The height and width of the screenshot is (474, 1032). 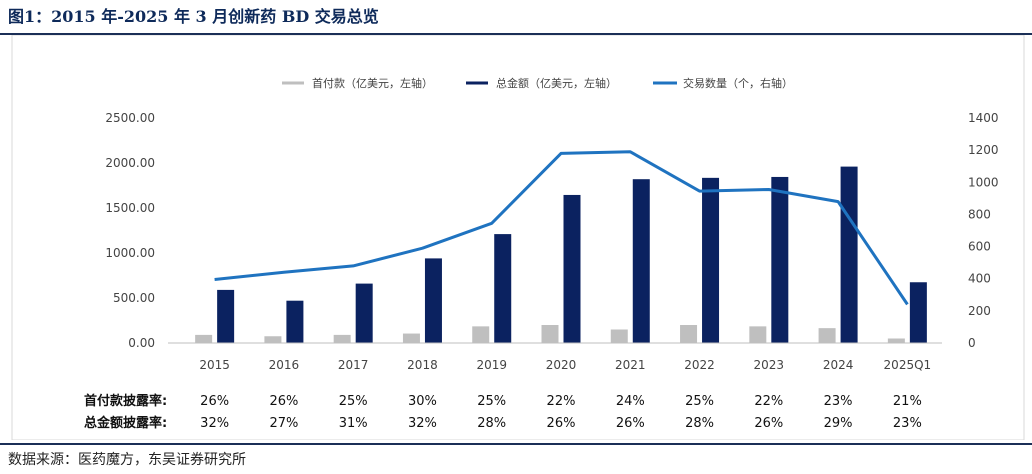 I want to click on upfront-rate-value: 21%, so click(x=907, y=401).